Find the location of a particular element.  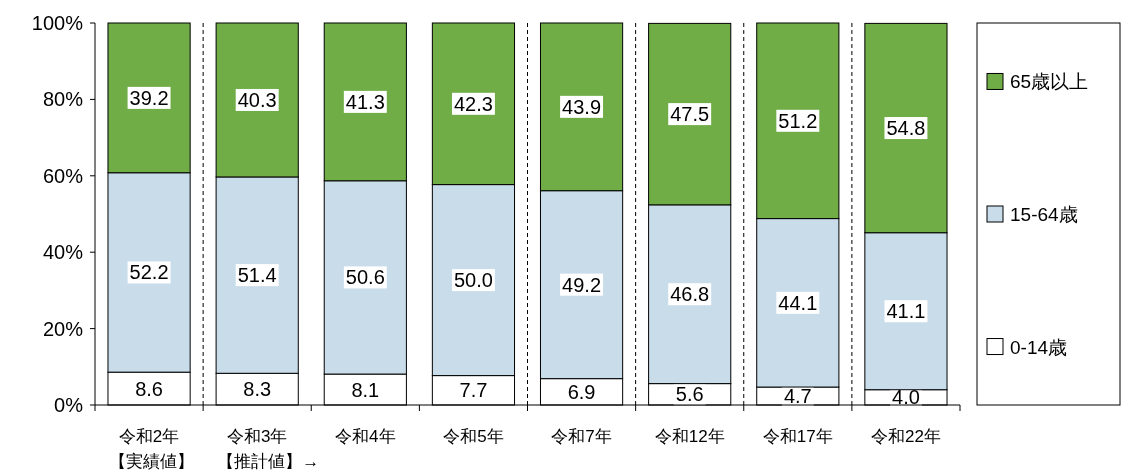

x-tick-label: 令和17年 is located at coordinates (797, 436).